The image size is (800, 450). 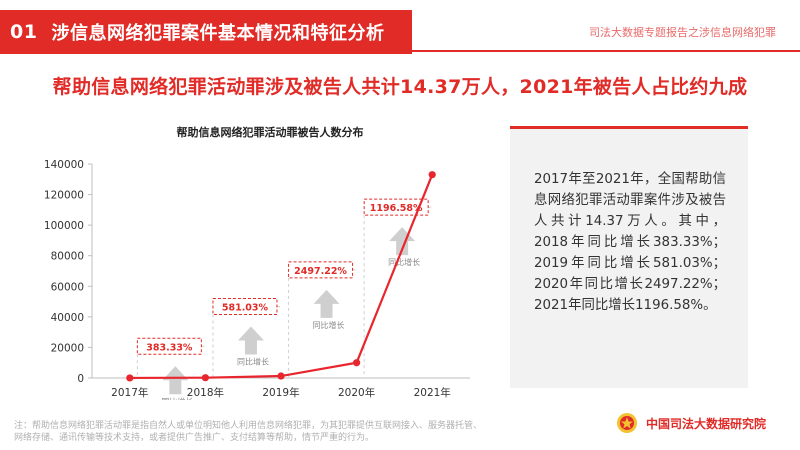 I want to click on y-tick-label: 120000, so click(x=64, y=196).